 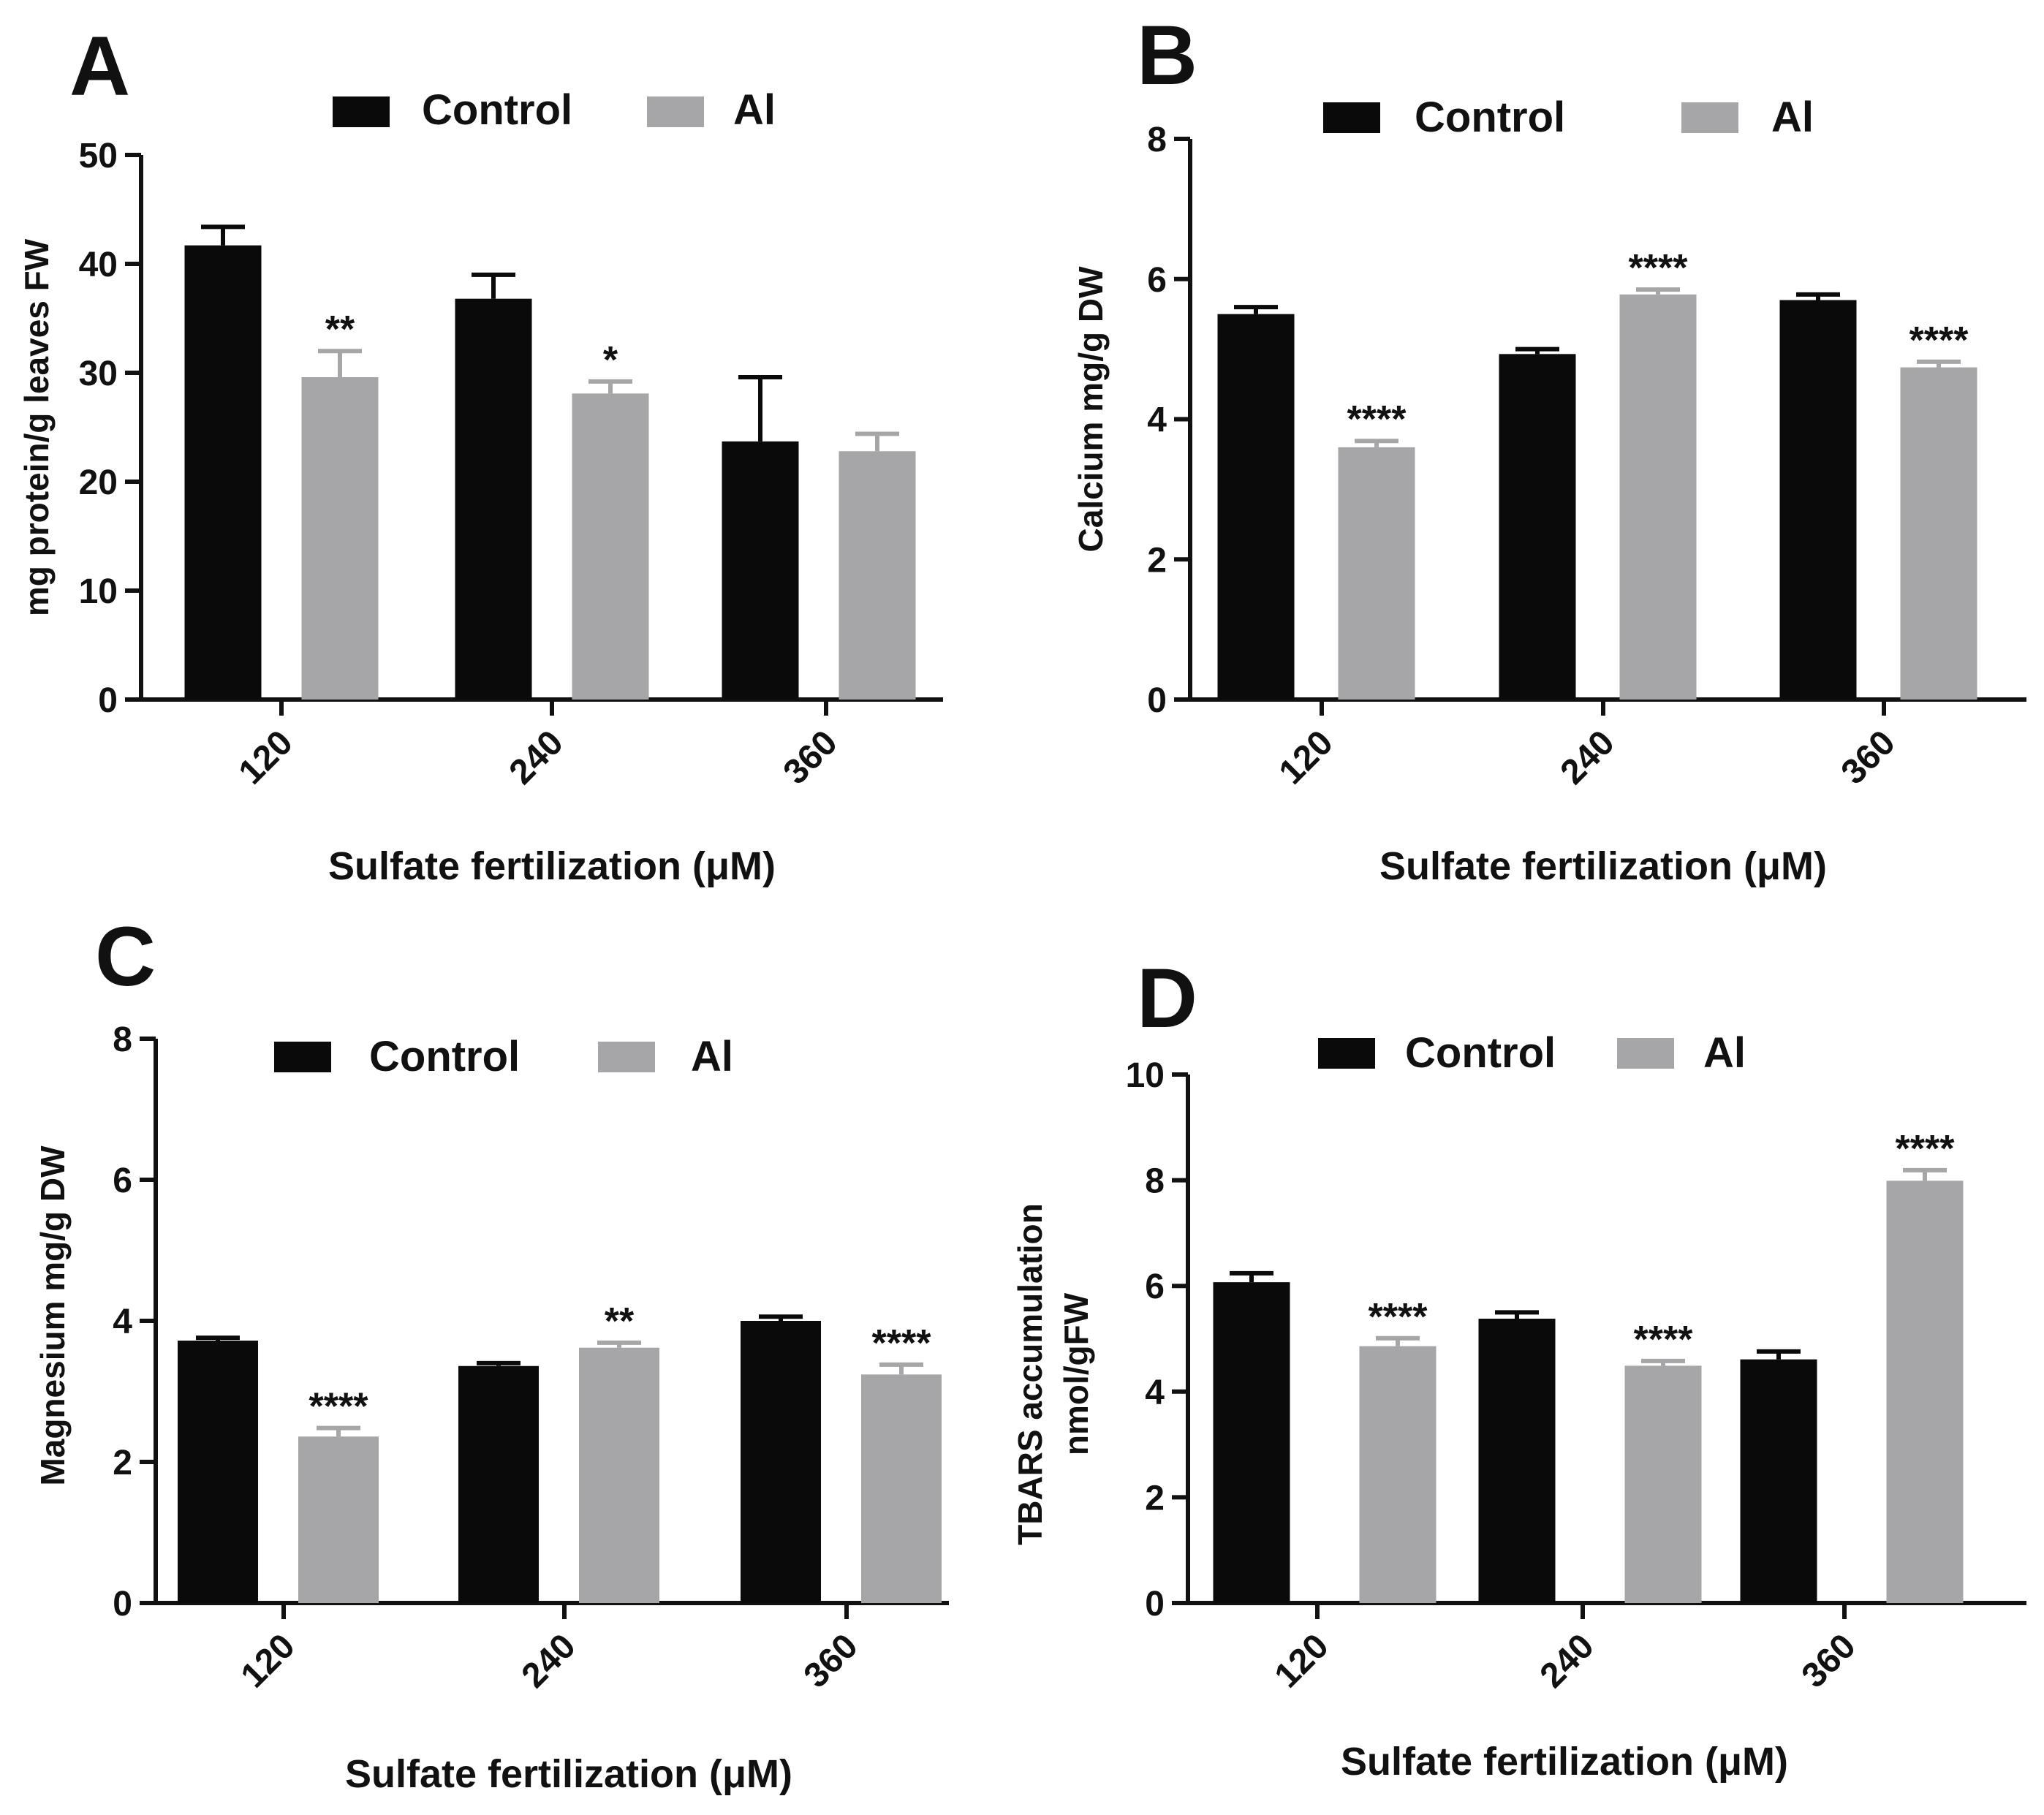 What do you see at coordinates (53, 1315) in the screenshot?
I see `panel-c-ylabel: Magnesium mg/g DW` at bounding box center [53, 1315].